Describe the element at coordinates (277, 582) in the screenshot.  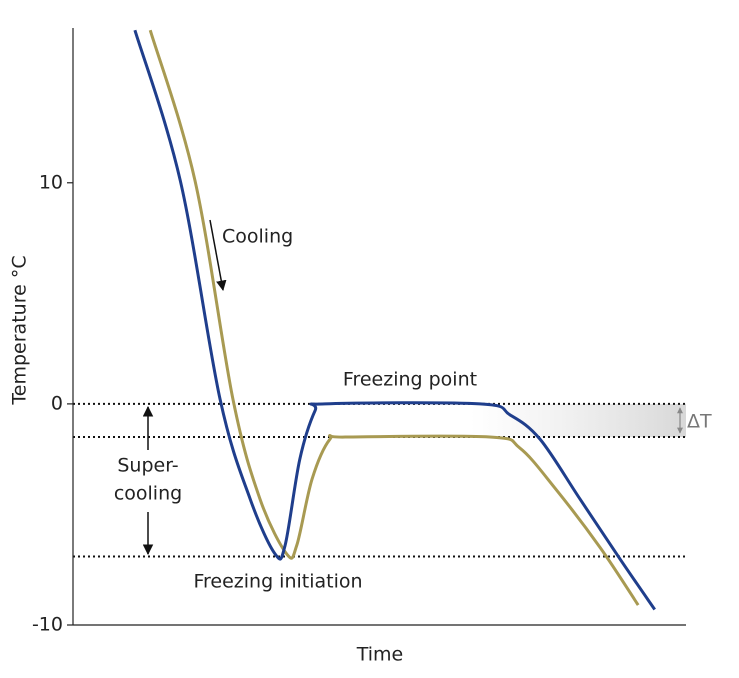
I see `annotation: Freezing initiation` at that location.